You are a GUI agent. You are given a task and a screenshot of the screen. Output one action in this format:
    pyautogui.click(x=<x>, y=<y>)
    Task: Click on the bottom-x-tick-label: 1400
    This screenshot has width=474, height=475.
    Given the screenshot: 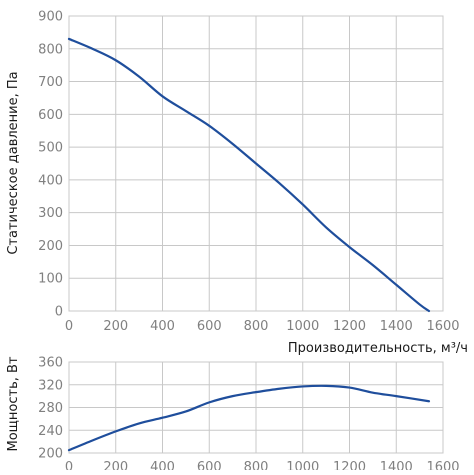 What is the action you would take?
    pyautogui.click(x=396, y=465)
    